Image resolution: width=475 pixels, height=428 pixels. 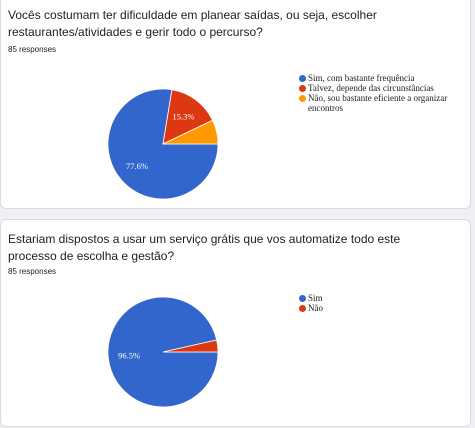 I want to click on slice-label: 15.3%, so click(x=183, y=117).